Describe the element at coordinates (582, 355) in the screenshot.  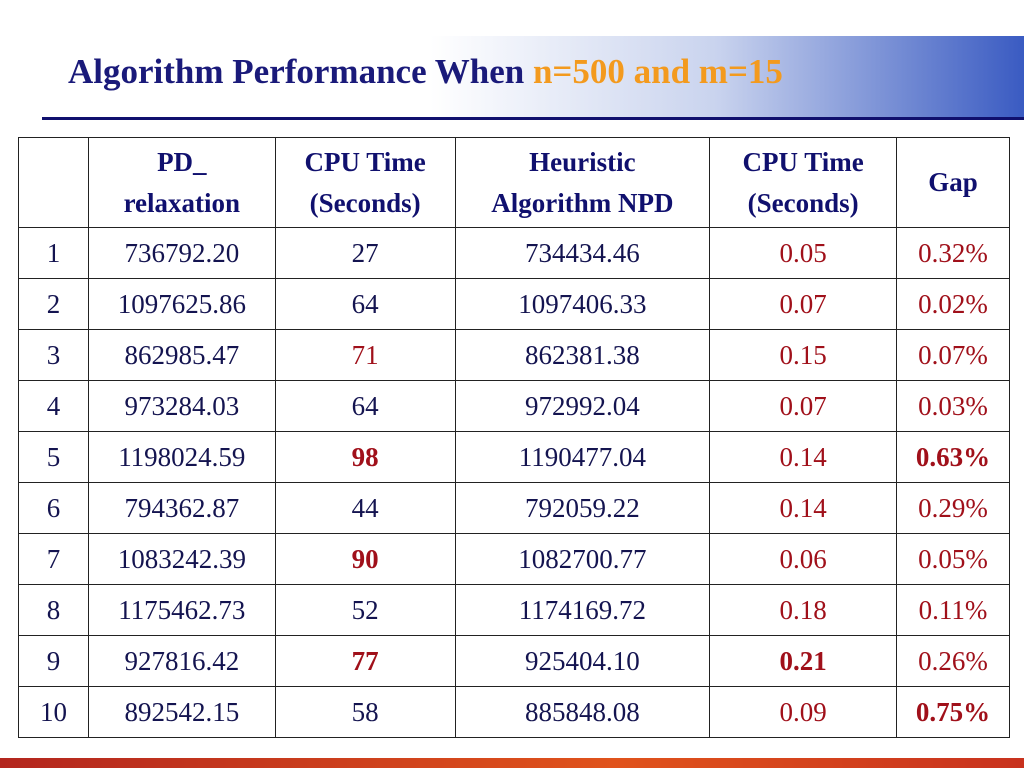
I see `table-cell: 862381.38` at that location.